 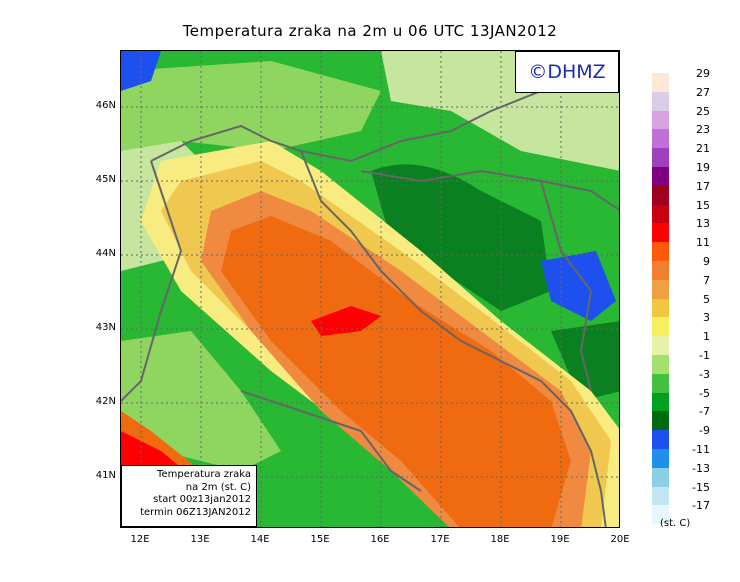 What do you see at coordinates (703, 92) in the screenshot?
I see `legend-label: 27` at bounding box center [703, 92].